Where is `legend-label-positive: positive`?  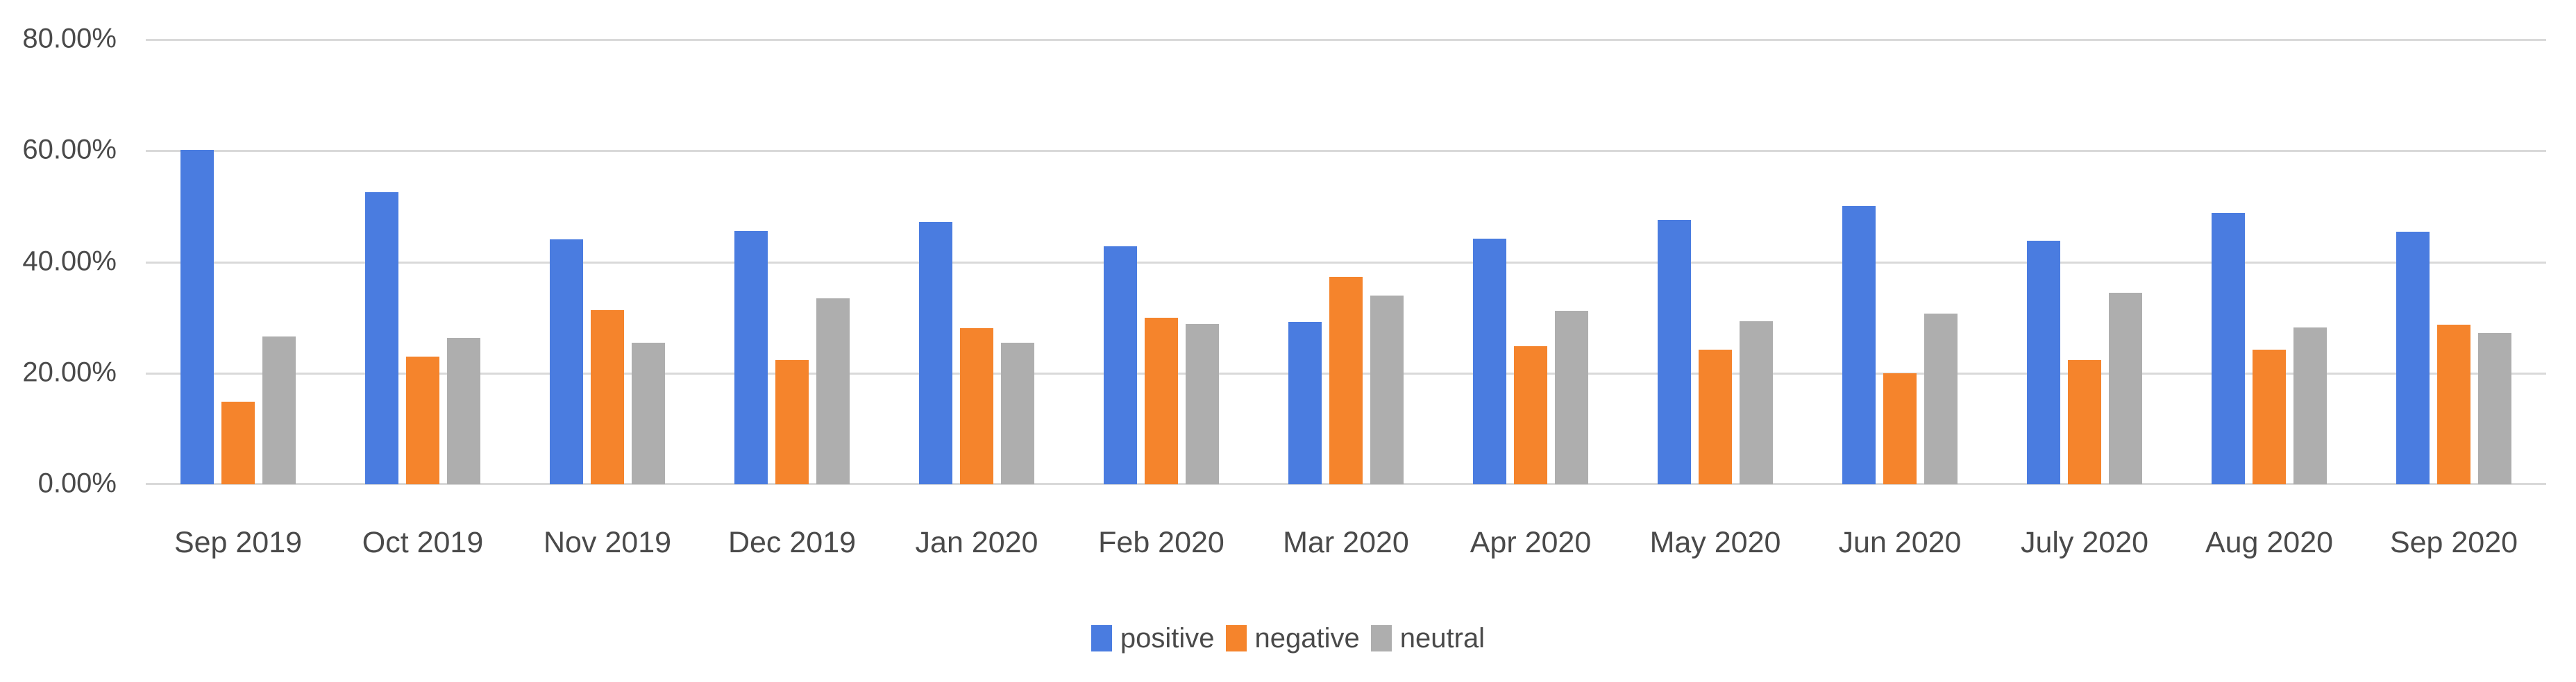
legend-label-positive: positive is located at coordinates (1167, 638).